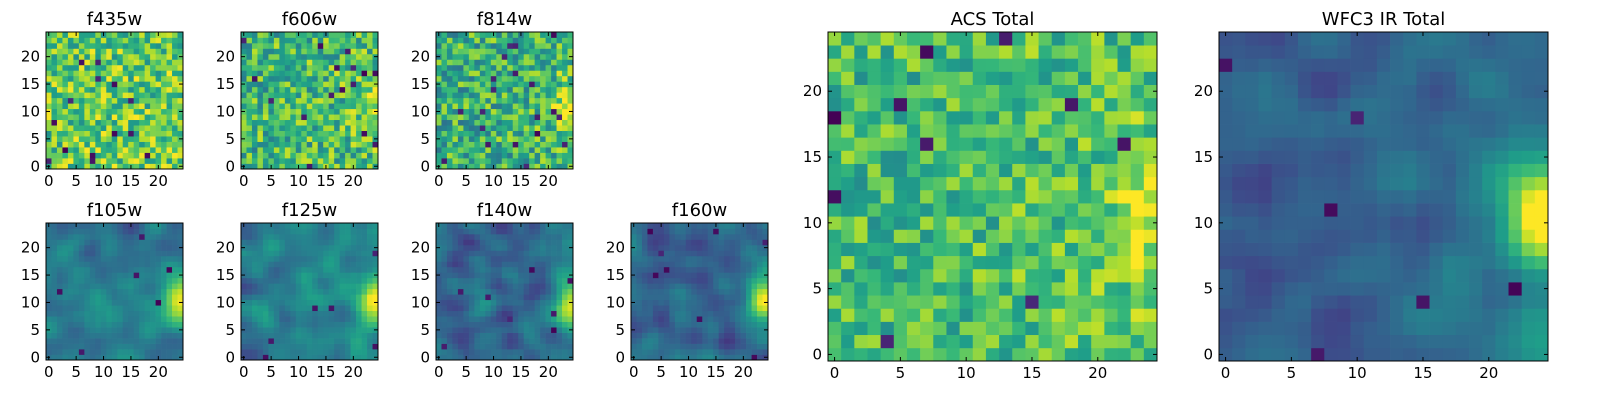  I want to click on y-tick-label: 0, so click(35, 166).